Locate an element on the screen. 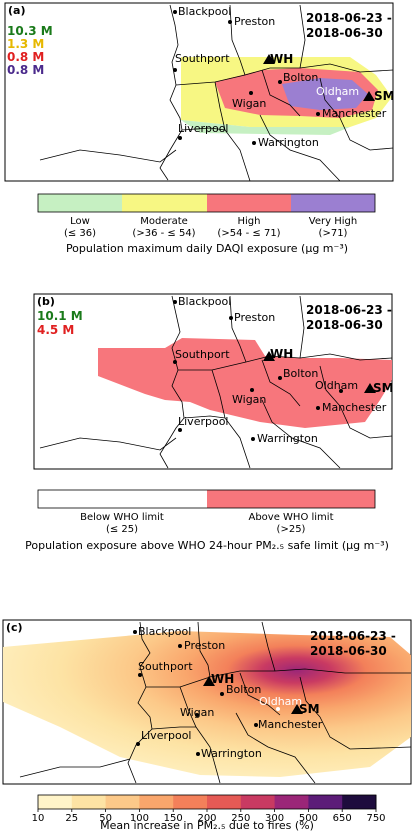 The width and height of the screenshot is (414, 833). legend-range-low: (≤ 36) is located at coordinates (80, 233).